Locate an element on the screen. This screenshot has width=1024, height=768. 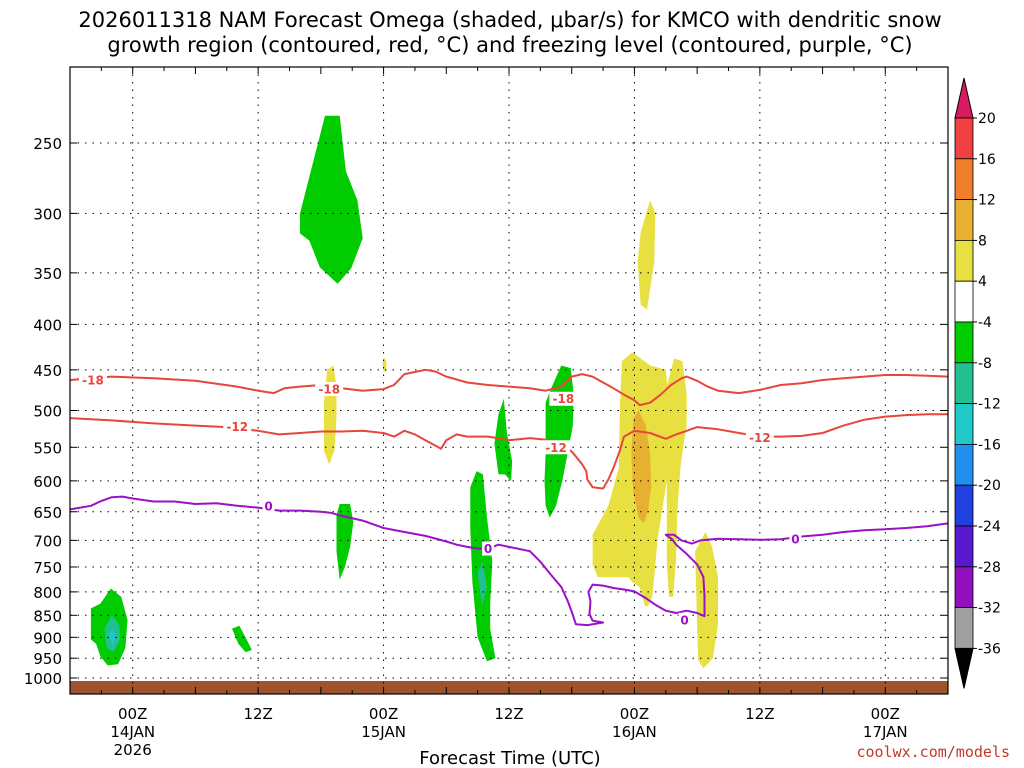
colorbar-label: -32 is located at coordinates (989, 609).